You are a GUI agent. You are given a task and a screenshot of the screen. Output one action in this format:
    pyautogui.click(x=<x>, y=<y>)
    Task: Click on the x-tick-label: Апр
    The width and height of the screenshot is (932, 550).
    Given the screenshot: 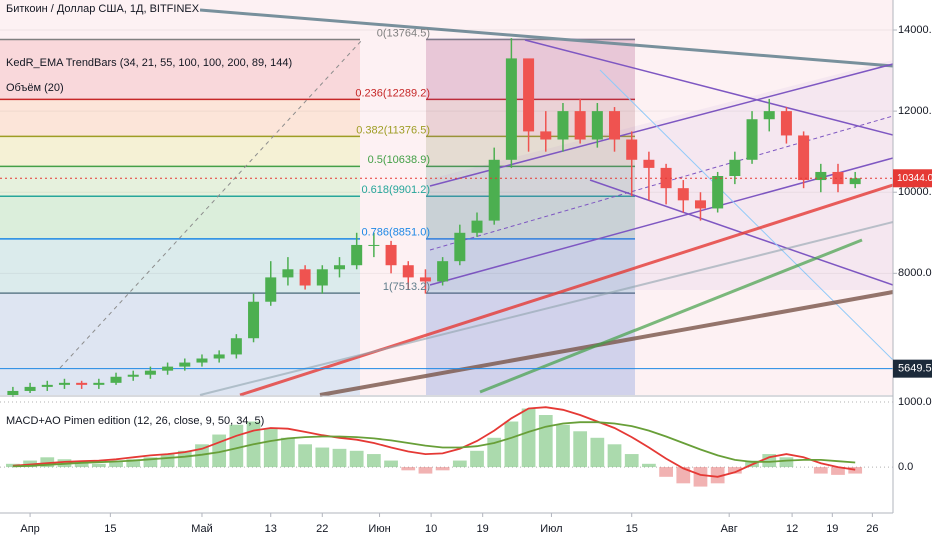 What is the action you would take?
    pyautogui.click(x=29, y=529)
    